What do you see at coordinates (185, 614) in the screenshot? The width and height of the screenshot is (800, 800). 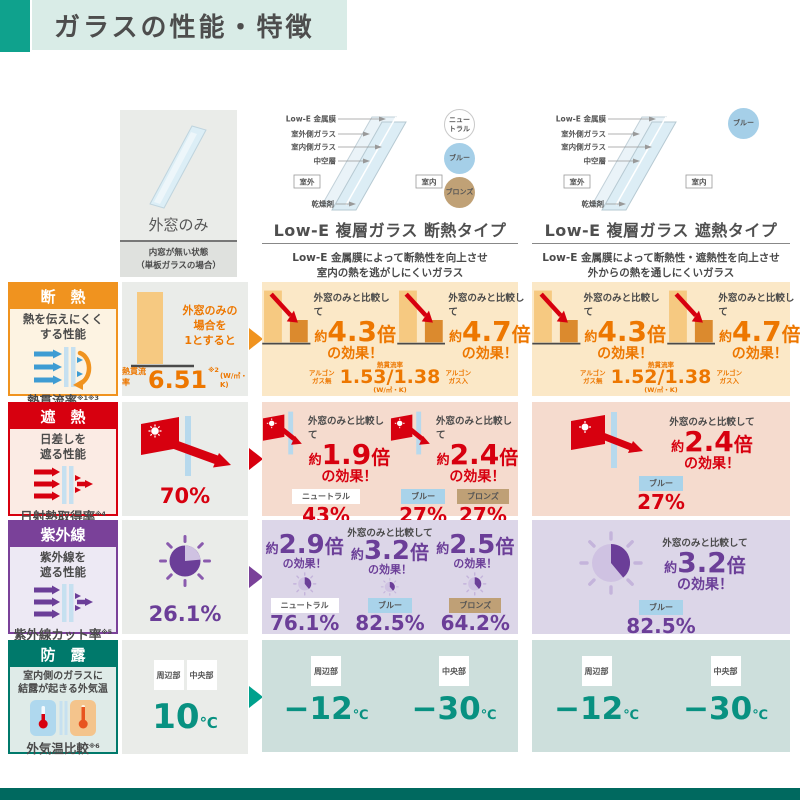 I see `baseline-uv-cut-value: 26.1%` at bounding box center [185, 614].